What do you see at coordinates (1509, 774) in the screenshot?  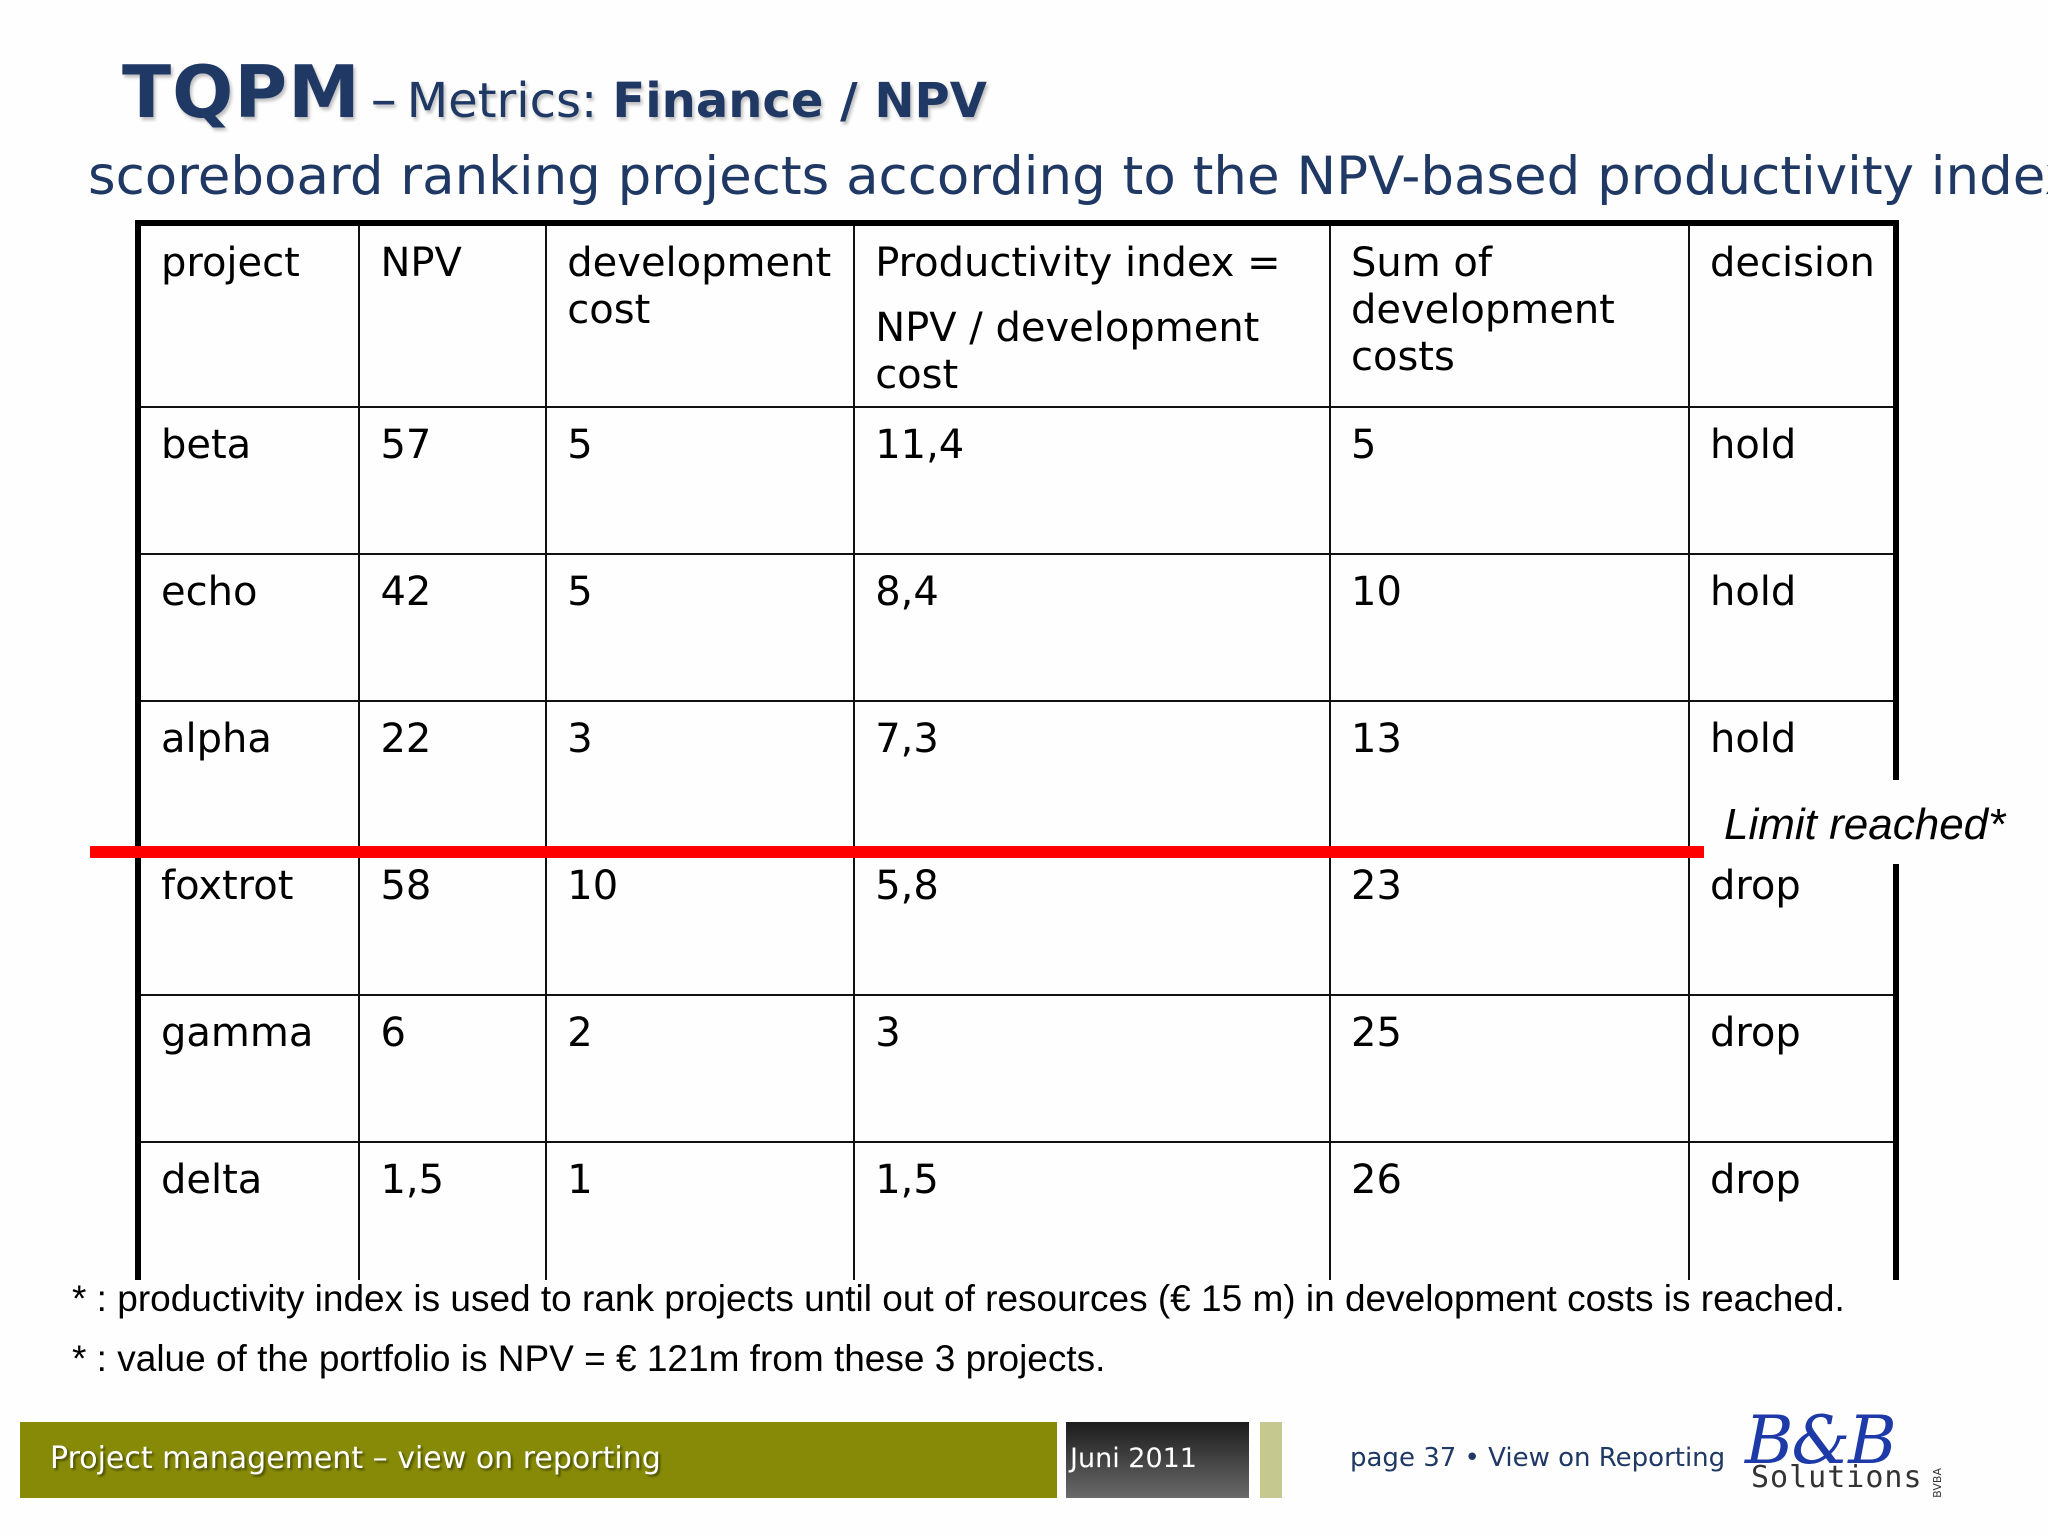 I see `cell-sum-costs: 13` at bounding box center [1509, 774].